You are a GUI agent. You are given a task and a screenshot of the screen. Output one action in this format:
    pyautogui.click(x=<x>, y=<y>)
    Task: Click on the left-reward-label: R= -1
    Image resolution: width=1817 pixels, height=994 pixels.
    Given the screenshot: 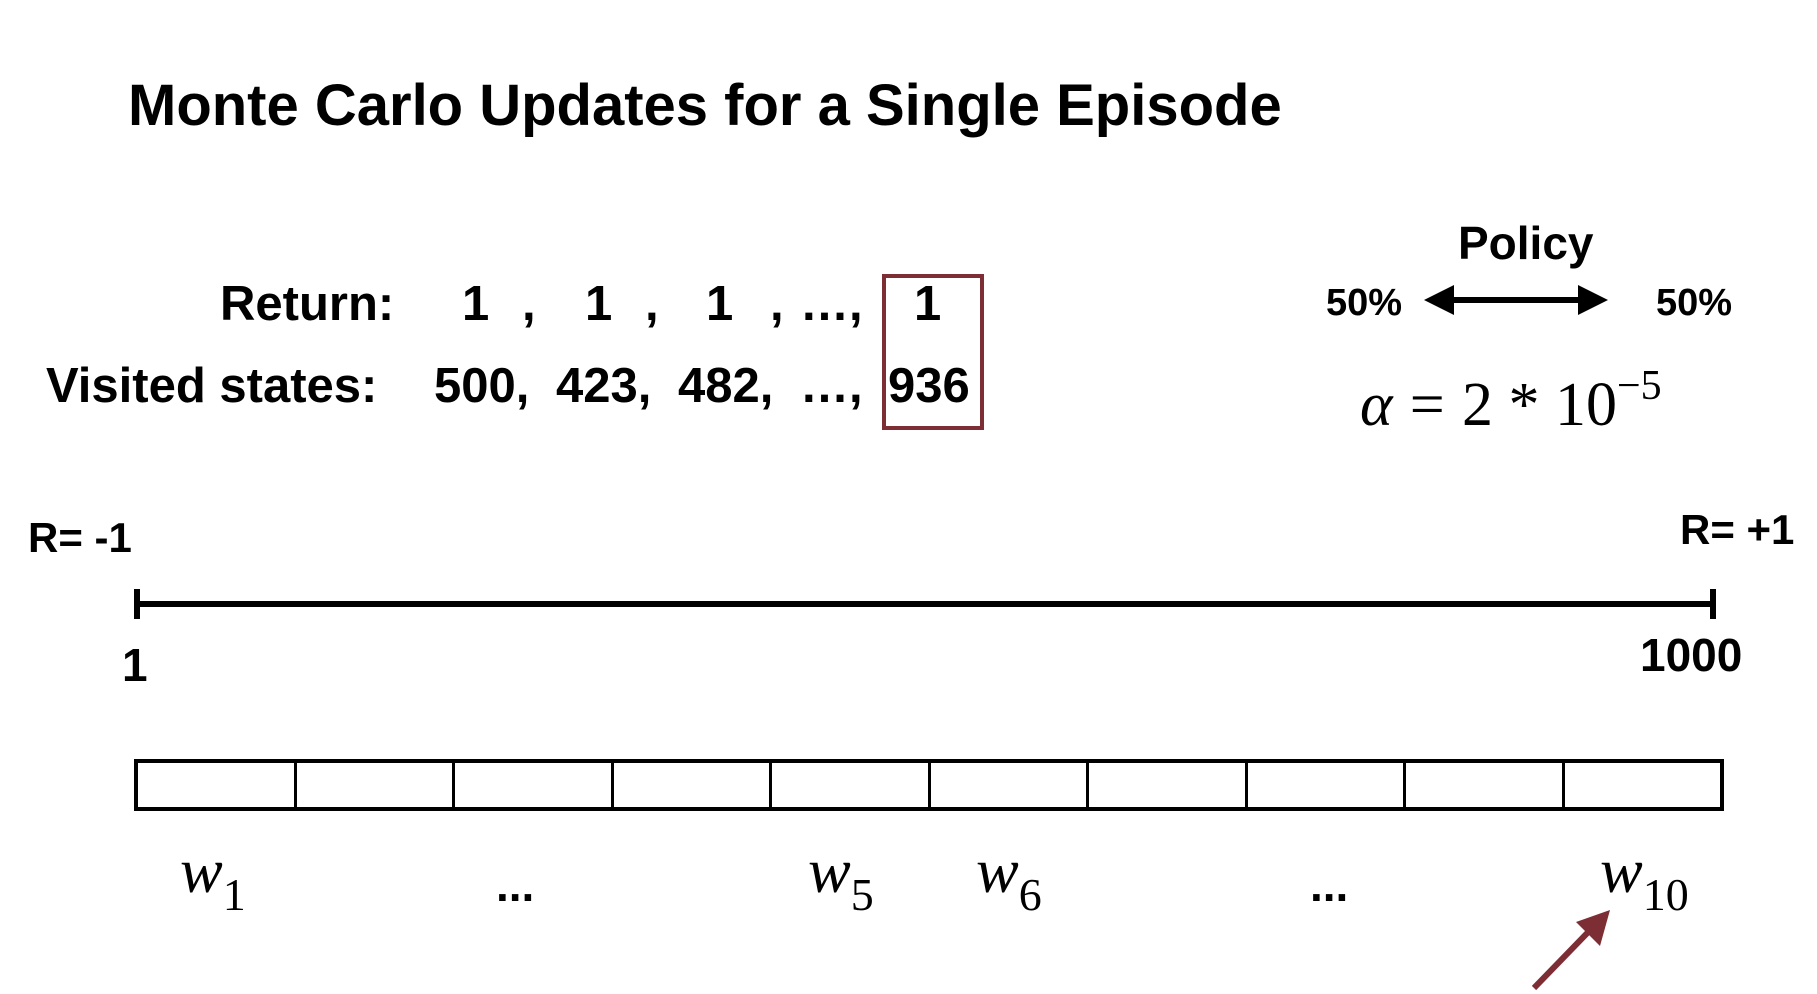 What is the action you would take?
    pyautogui.click(x=80, y=537)
    